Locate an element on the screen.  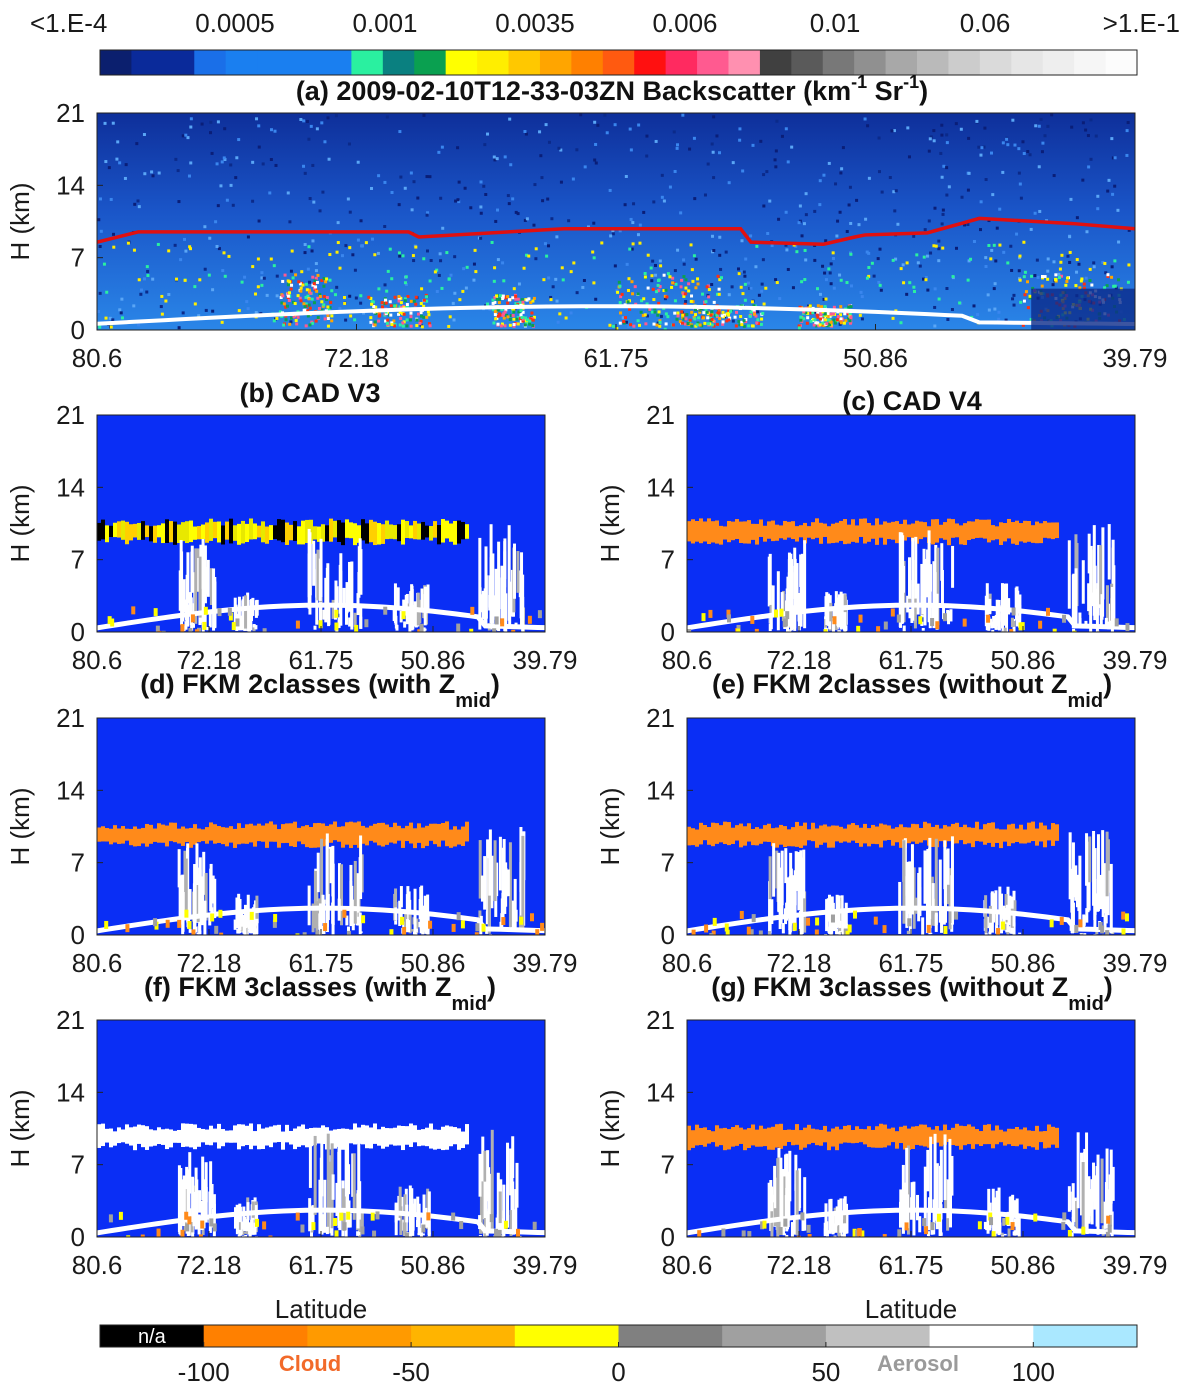
surface-line is located at coordinates (321, 616).